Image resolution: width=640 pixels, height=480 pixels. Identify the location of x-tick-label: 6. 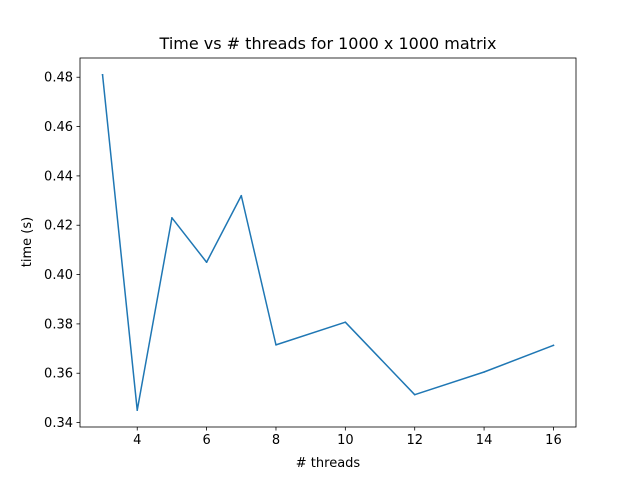
(206, 440).